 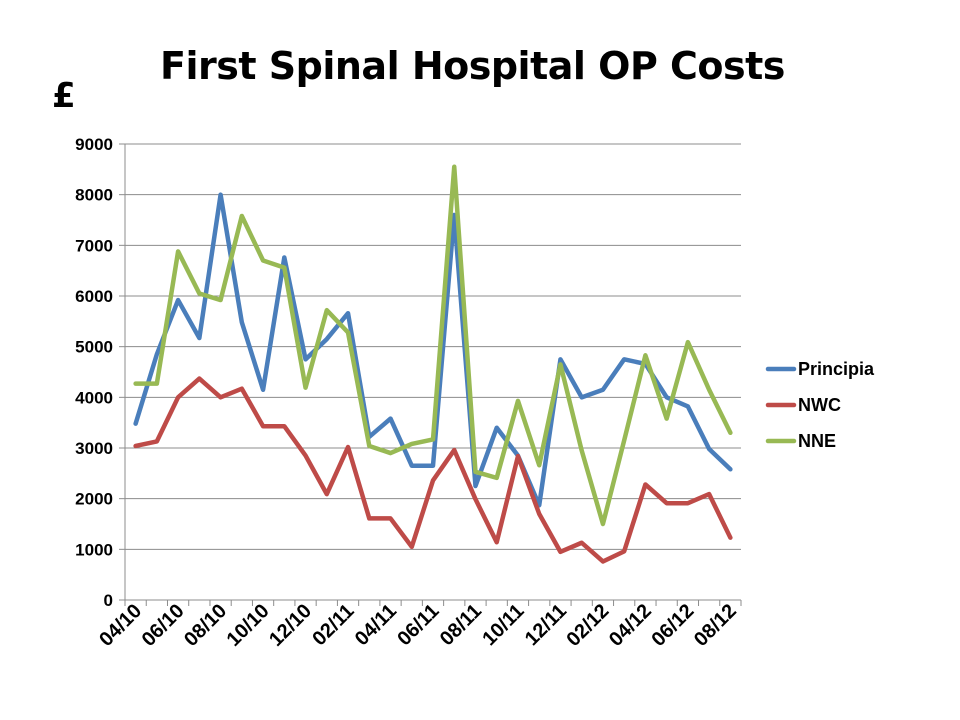 What do you see at coordinates (836, 369) in the screenshot?
I see `legend-label-principia: Principia` at bounding box center [836, 369].